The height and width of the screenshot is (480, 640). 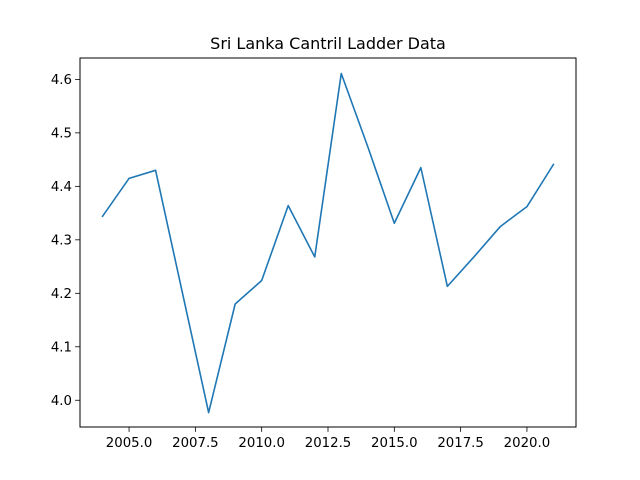 What do you see at coordinates (61, 401) in the screenshot?
I see `y-tick-label: 4.0` at bounding box center [61, 401].